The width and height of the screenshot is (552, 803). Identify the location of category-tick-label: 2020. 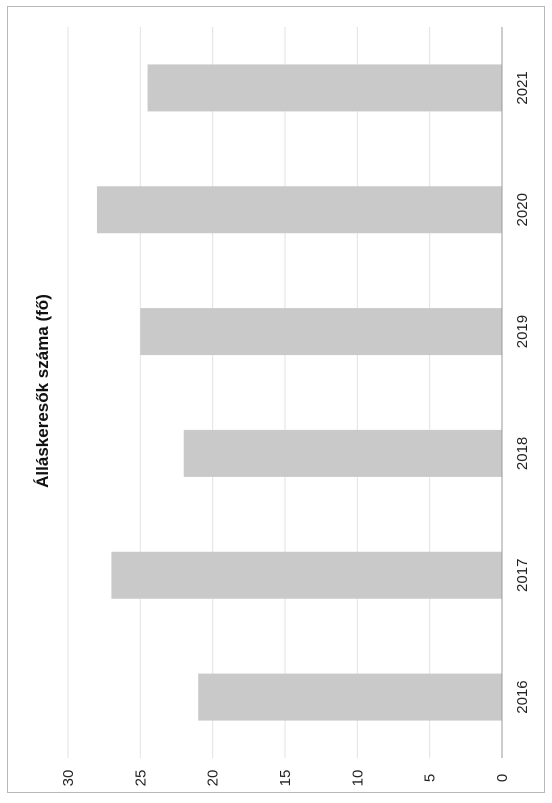
(522, 209).